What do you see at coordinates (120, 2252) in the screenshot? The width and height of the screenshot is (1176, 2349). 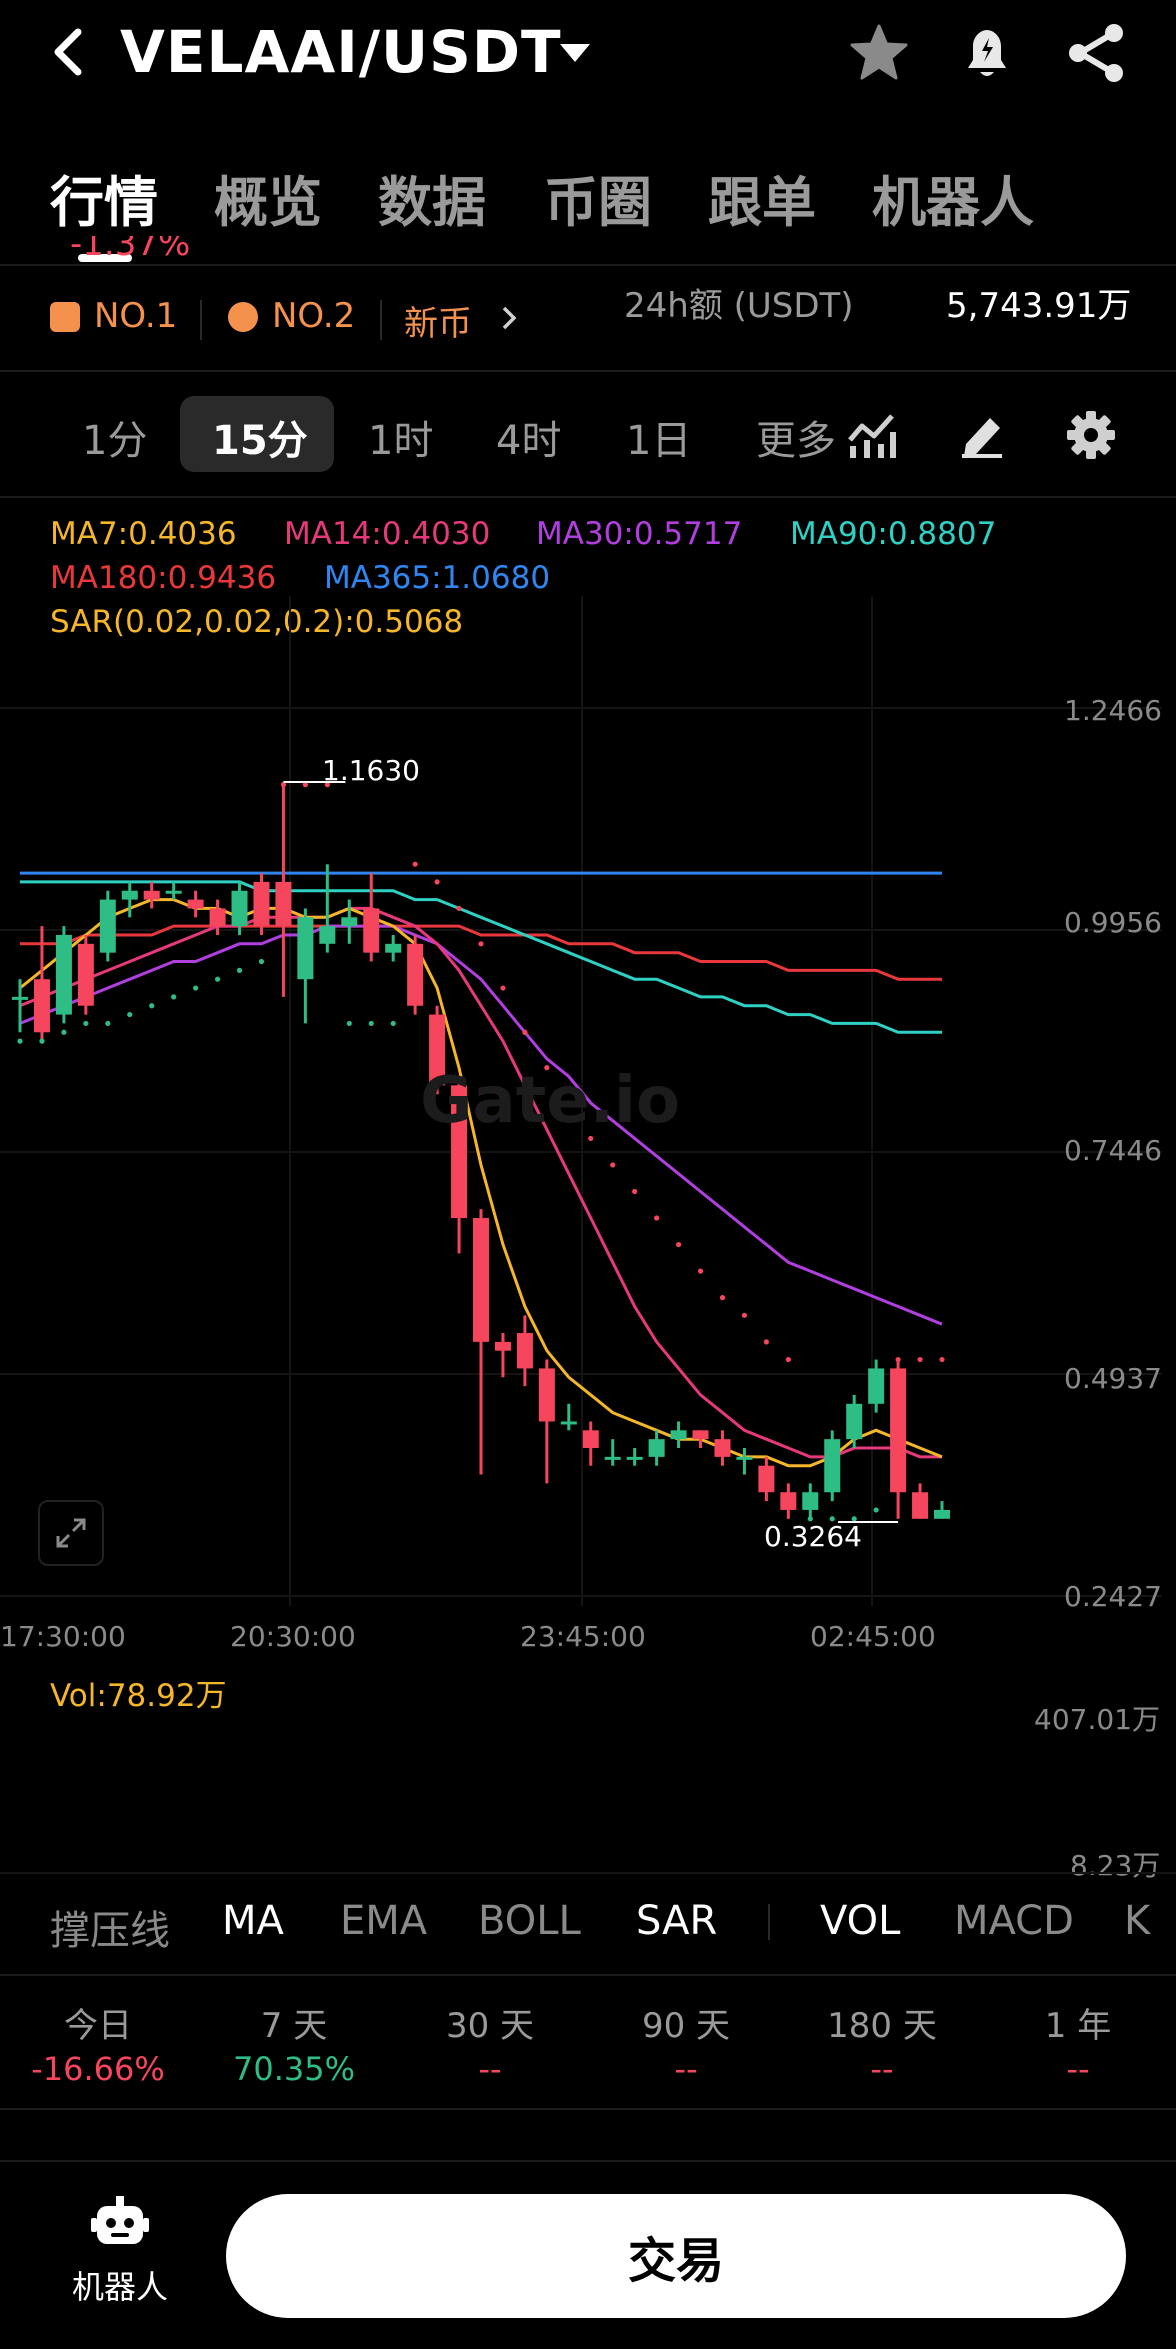 I see `robot-button: 机器人` at bounding box center [120, 2252].